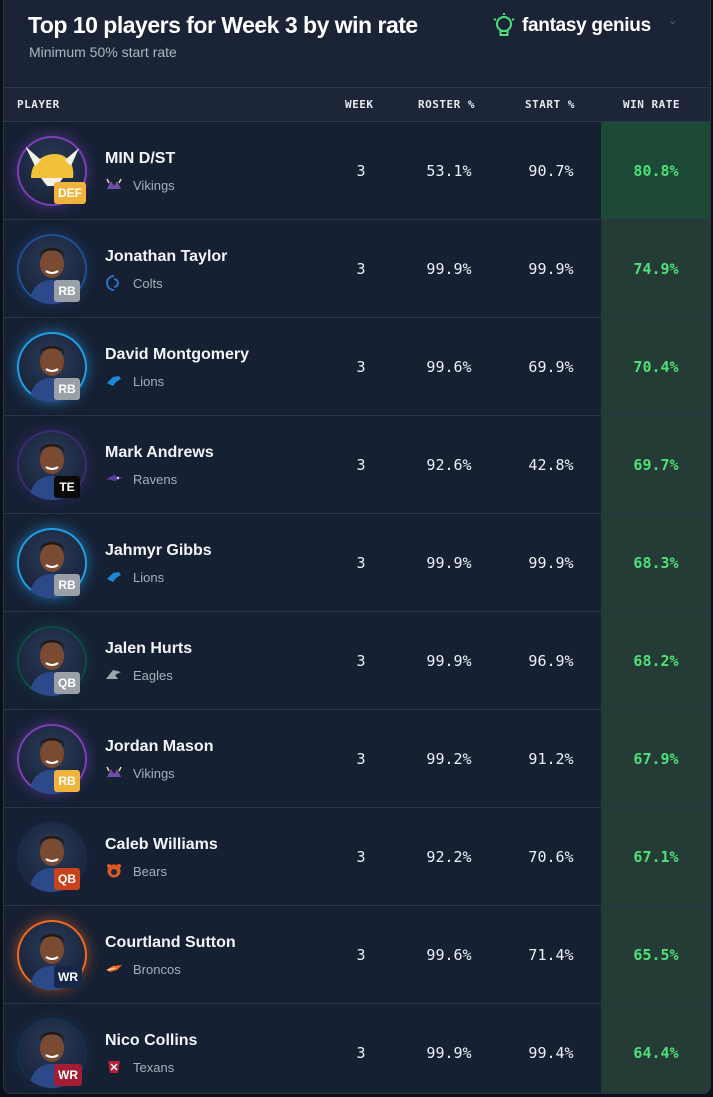  Describe the element at coordinates (357, 269) in the screenshot. I see `table-row: RB Jonathan Taylor Colts 3 99.9% 99.9% 74.9%` at that location.